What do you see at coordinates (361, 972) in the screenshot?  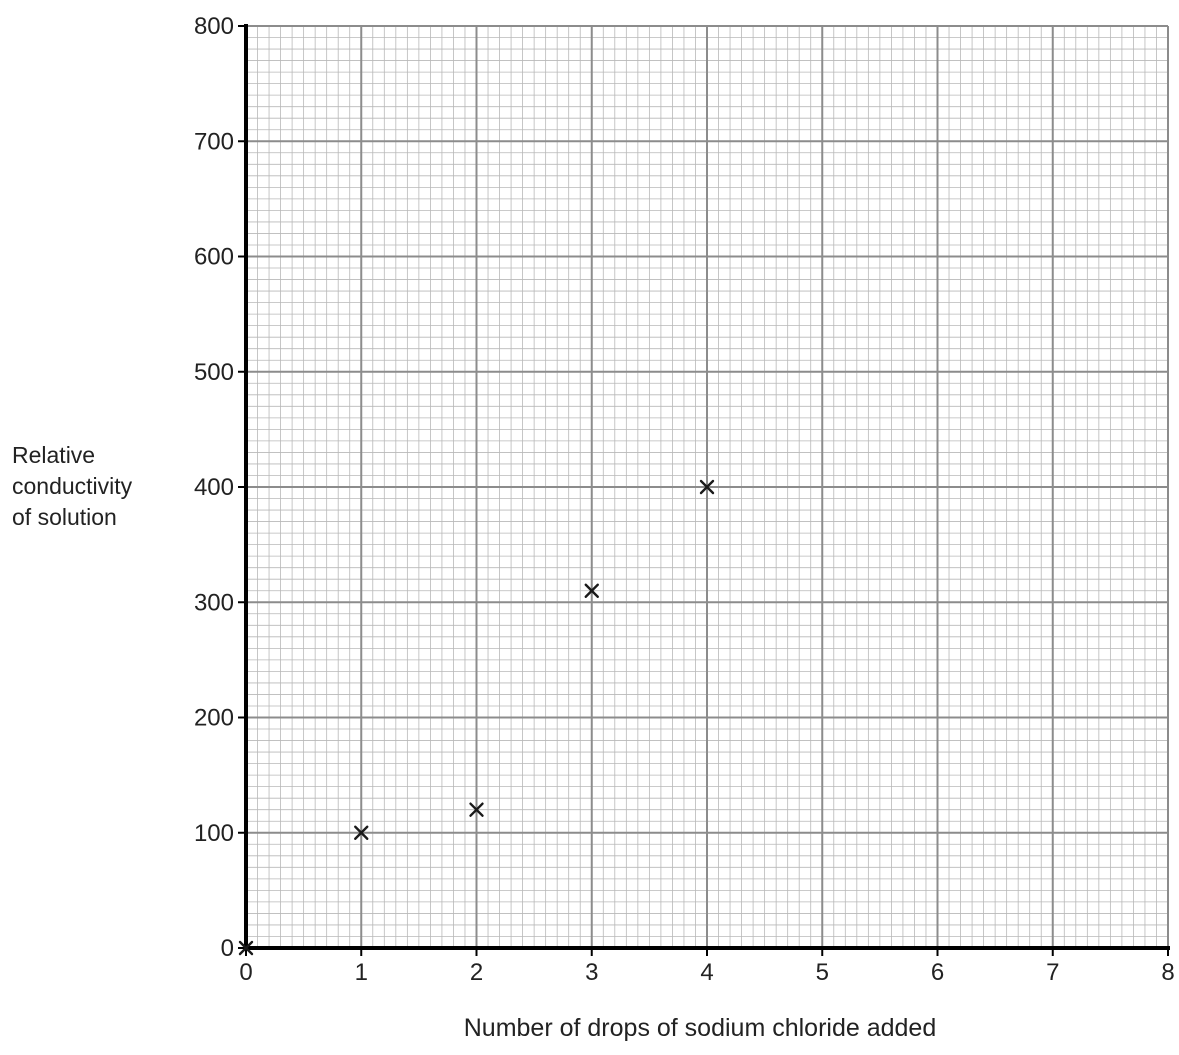 I see `x-tick-label: 1` at bounding box center [361, 972].